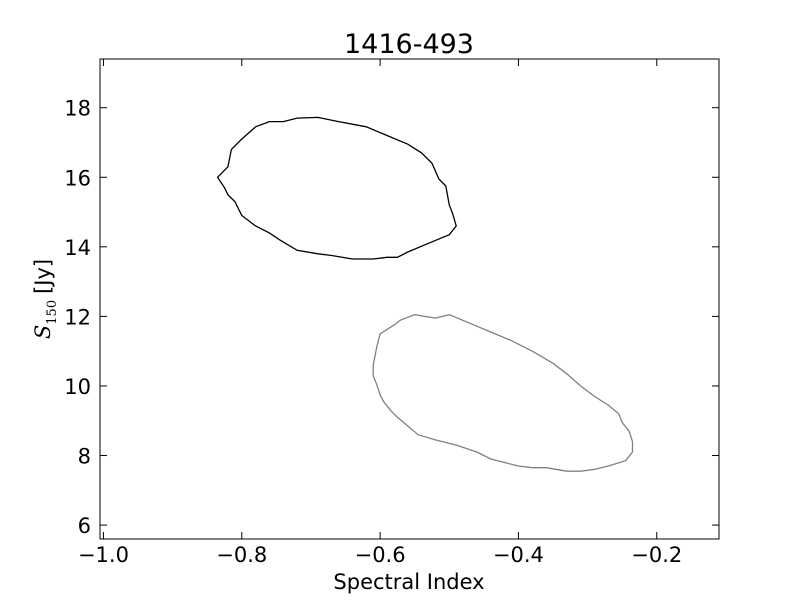 This screenshot has height=600, width=800. I want to click on x-axis-label: Spectral Index, so click(408, 582).